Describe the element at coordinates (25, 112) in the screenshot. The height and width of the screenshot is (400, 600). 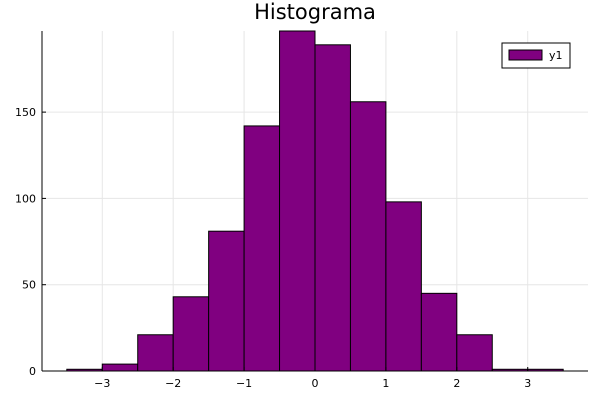
I see `y-tick-label-3: 150` at that location.